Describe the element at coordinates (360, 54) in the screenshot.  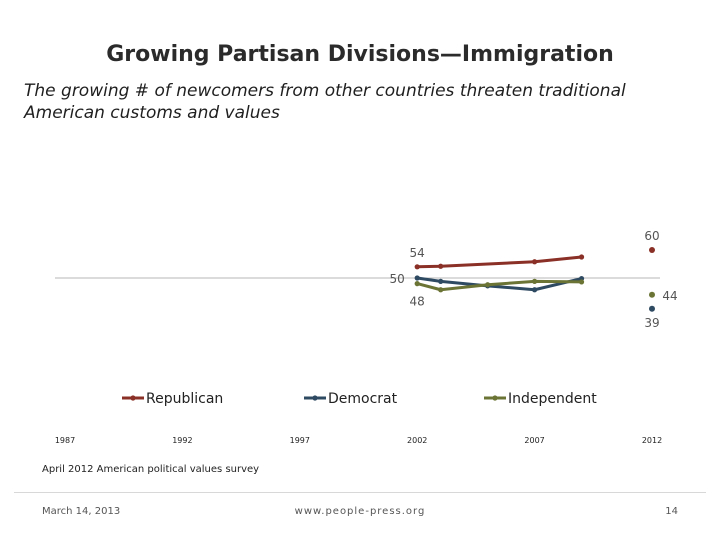
I see `slide-title: Growing Partisan Divisions—Immigration` at that location.